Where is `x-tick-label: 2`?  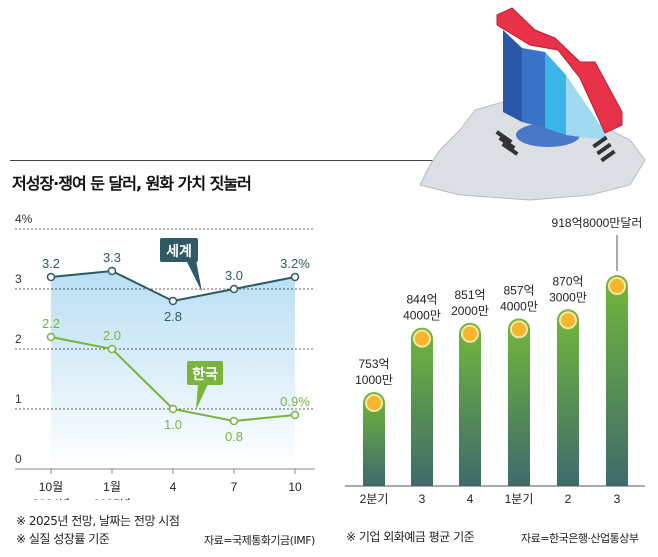 x-tick-label: 2 is located at coordinates (568, 499).